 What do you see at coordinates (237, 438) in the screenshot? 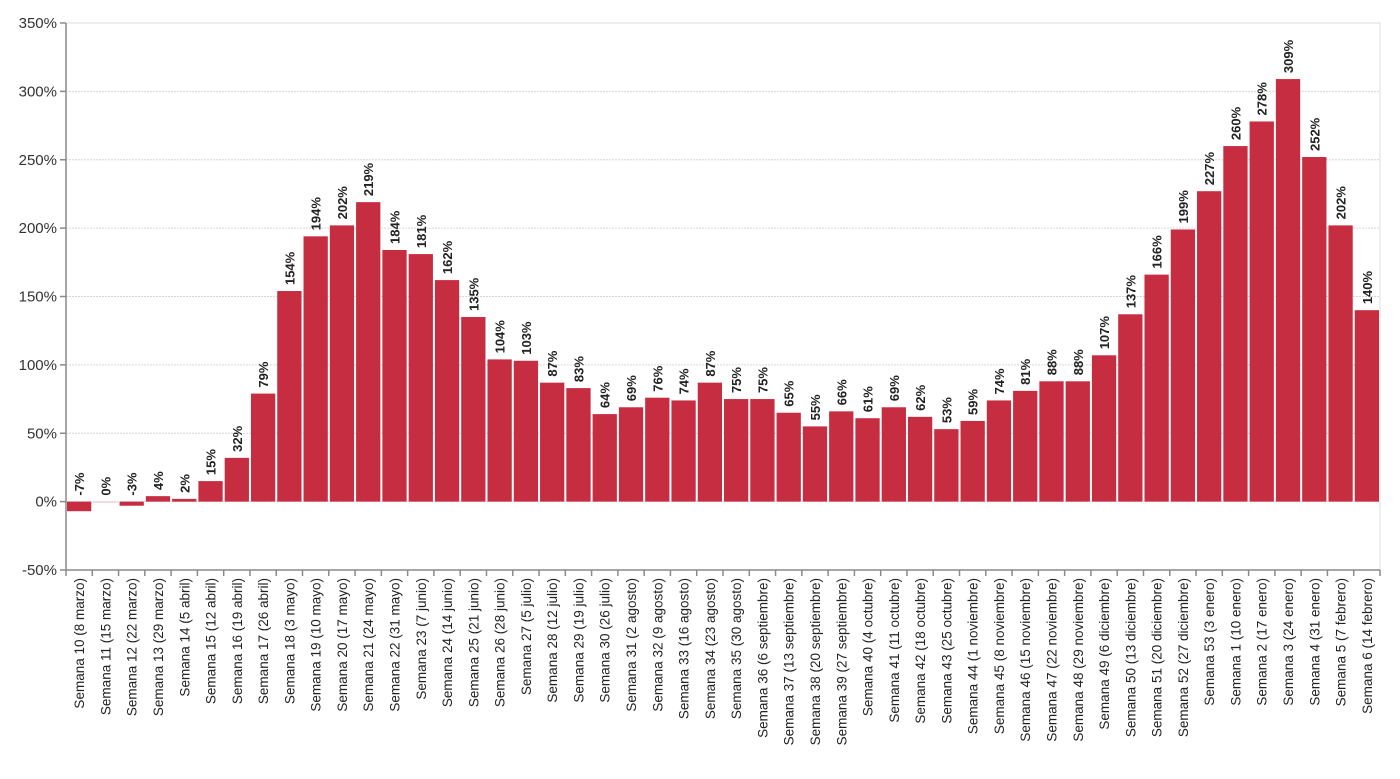
I see `bar-value-label: 32%` at bounding box center [237, 438].